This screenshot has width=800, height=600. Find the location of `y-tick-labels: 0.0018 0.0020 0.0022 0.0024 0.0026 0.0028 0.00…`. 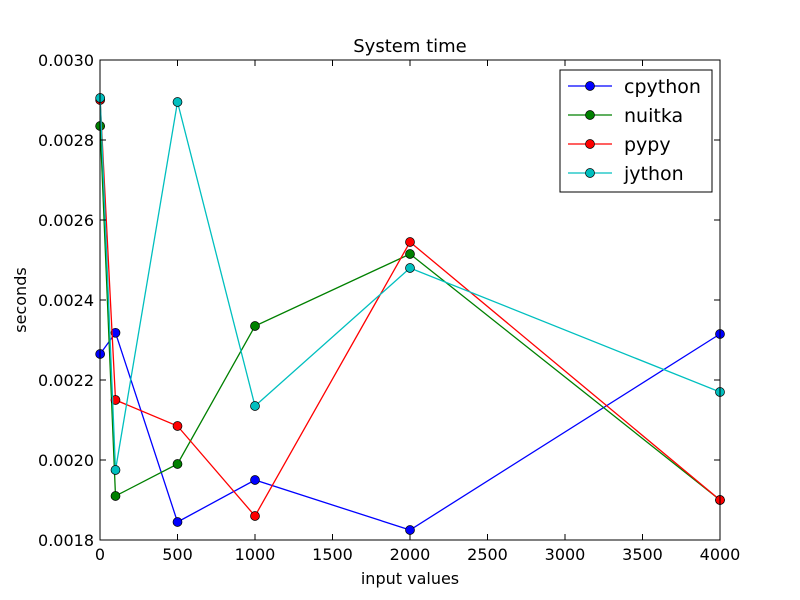

y-tick-labels: 0.0018 0.0020 0.0022 0.0024 0.0026 0.0028 0.00… is located at coordinates (66, 300).